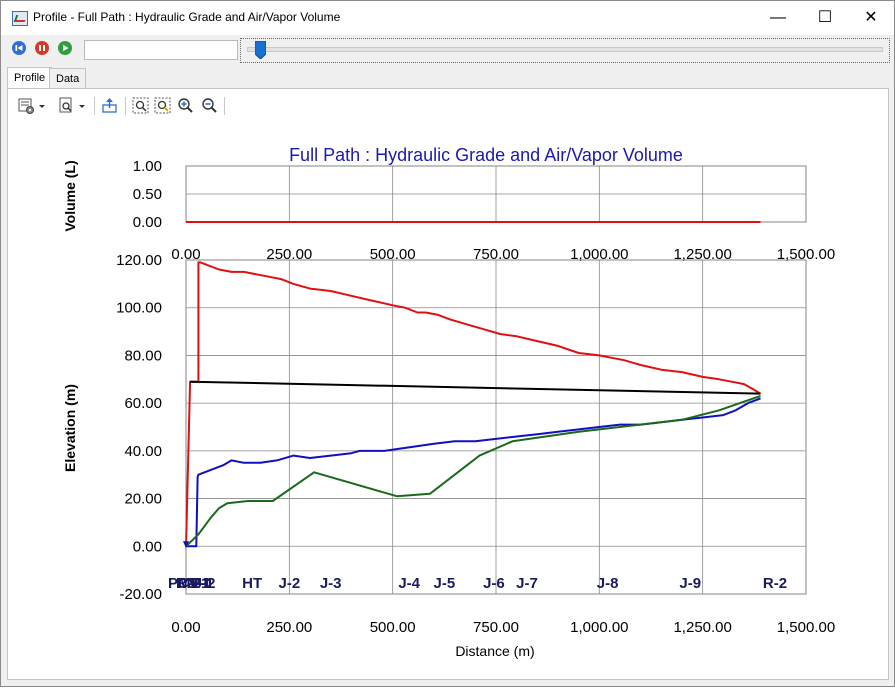  I want to click on print-preview-button, so click(67, 106).